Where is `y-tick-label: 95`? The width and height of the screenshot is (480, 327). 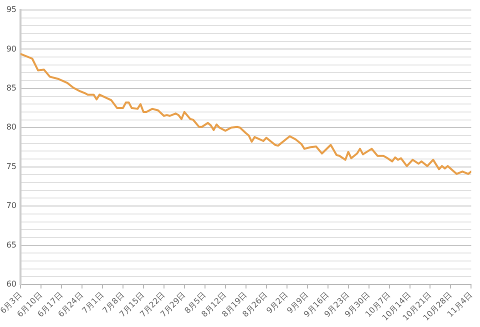 y-tick-label: 95 is located at coordinates (11, 9).